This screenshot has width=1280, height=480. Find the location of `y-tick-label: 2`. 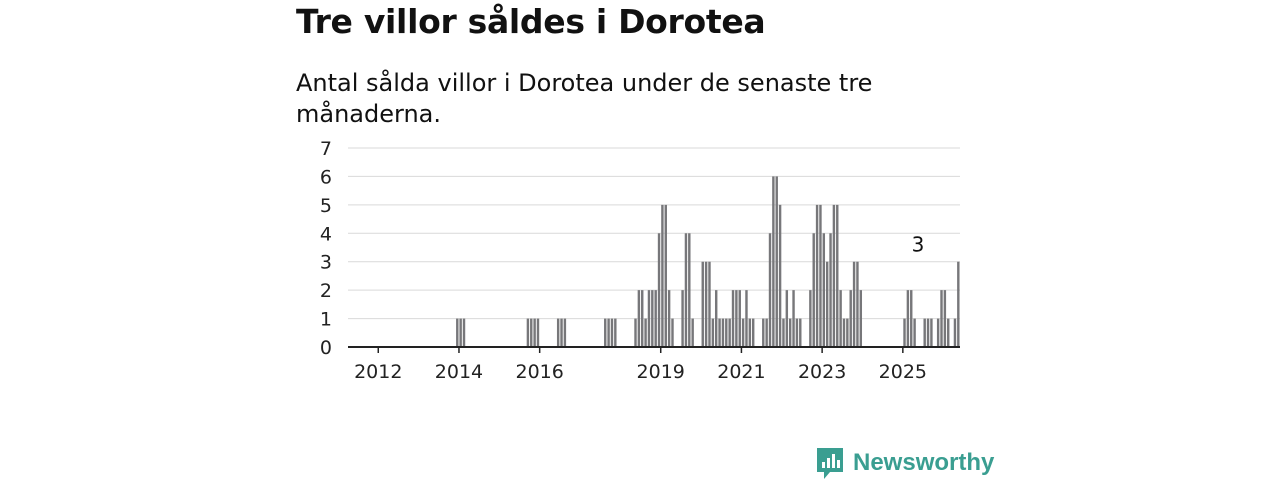

y-tick-label: 2 is located at coordinates (326, 291).